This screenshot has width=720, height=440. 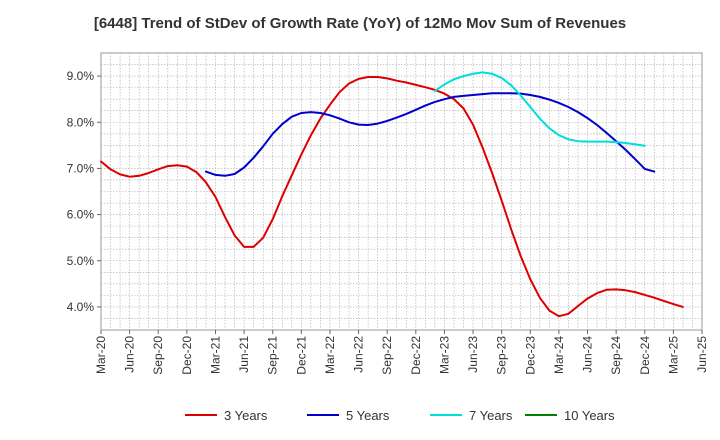 What do you see at coordinates (273, 355) in the screenshot?
I see `x-tick-label: Sep-21` at bounding box center [273, 355].